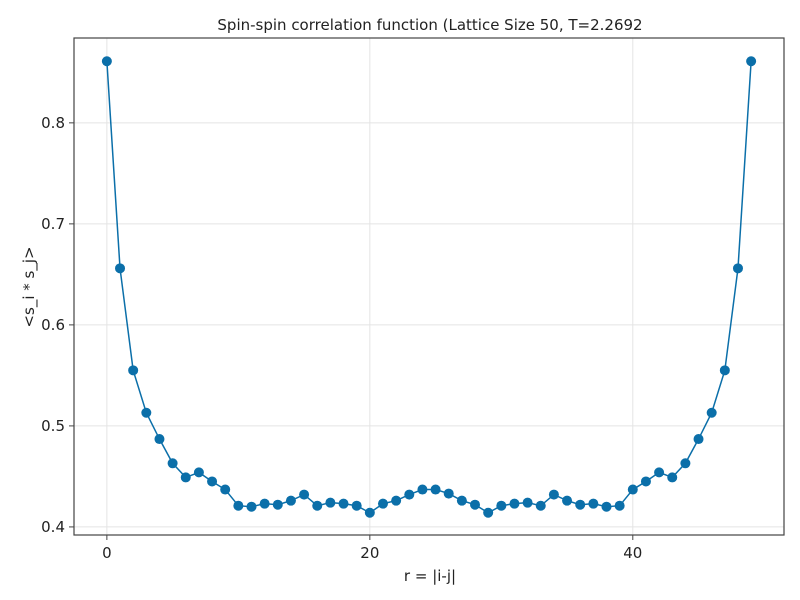 This screenshot has width=800, height=600. What do you see at coordinates (53, 123) in the screenshot?
I see `y-tick-label: 0.8` at bounding box center [53, 123].